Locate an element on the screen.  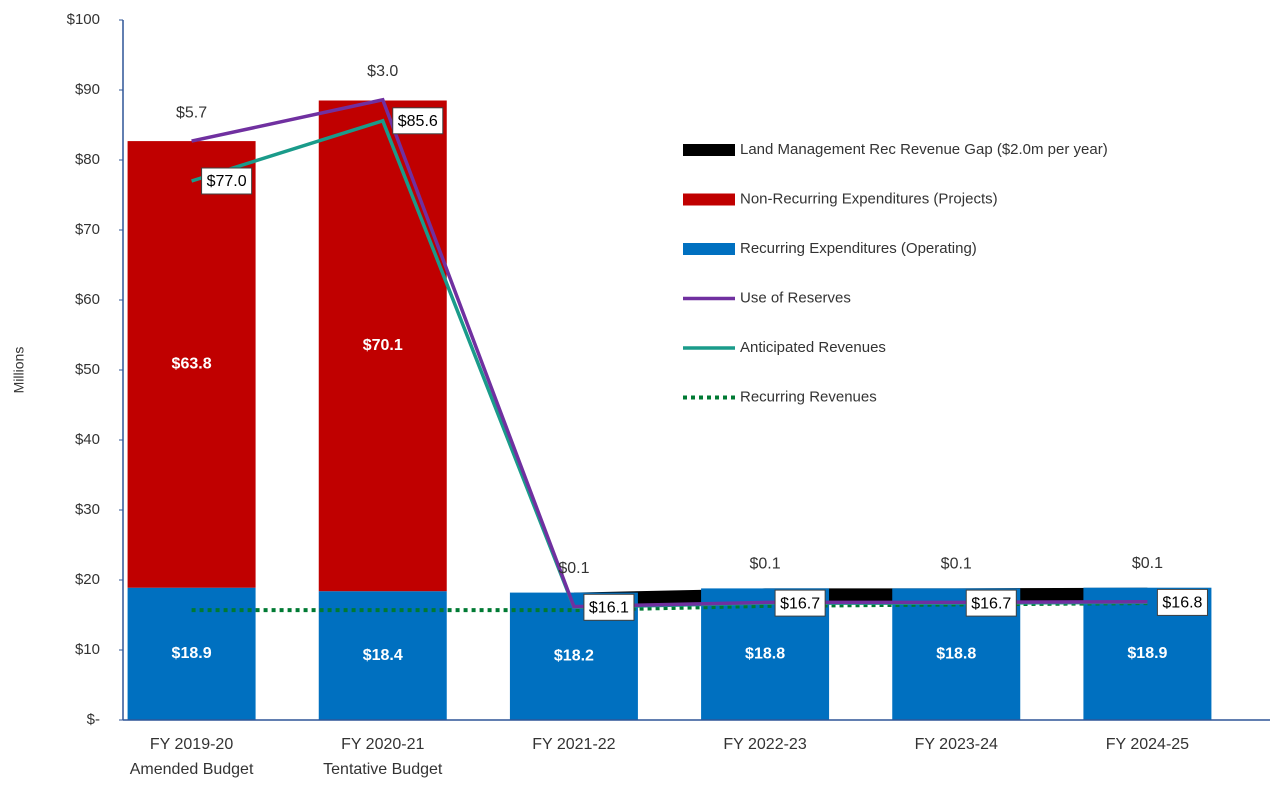
boxed-label: $77.0 is located at coordinates (227, 181).